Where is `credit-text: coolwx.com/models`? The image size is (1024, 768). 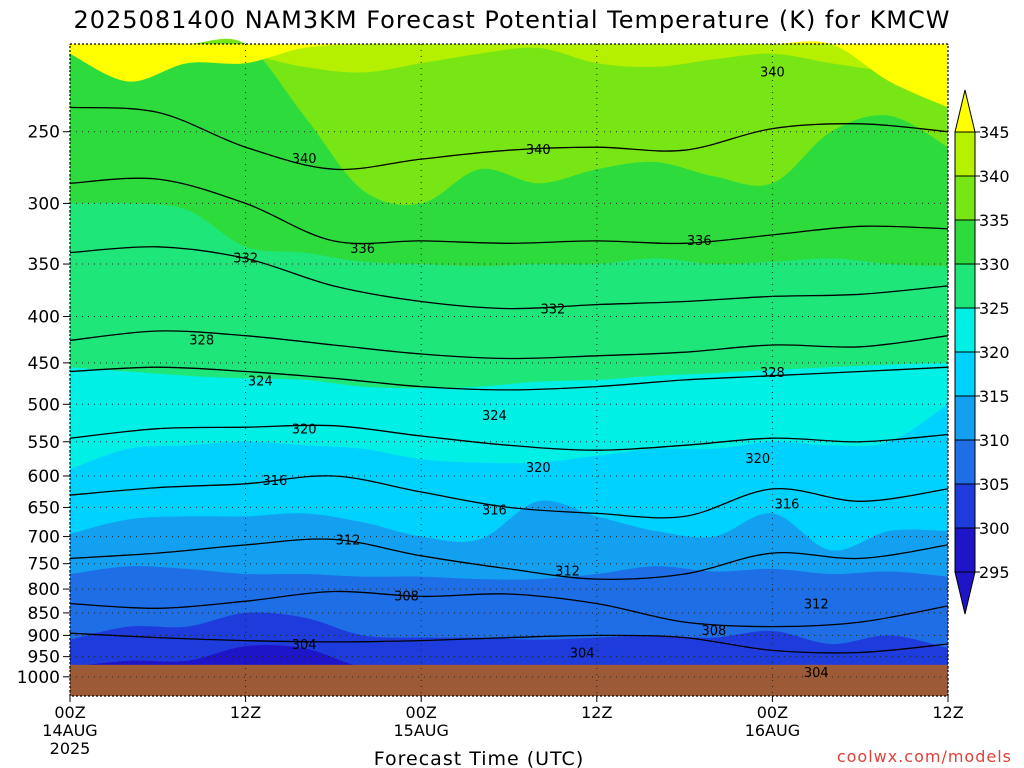 credit-text: coolwx.com/models is located at coordinates (924, 756).